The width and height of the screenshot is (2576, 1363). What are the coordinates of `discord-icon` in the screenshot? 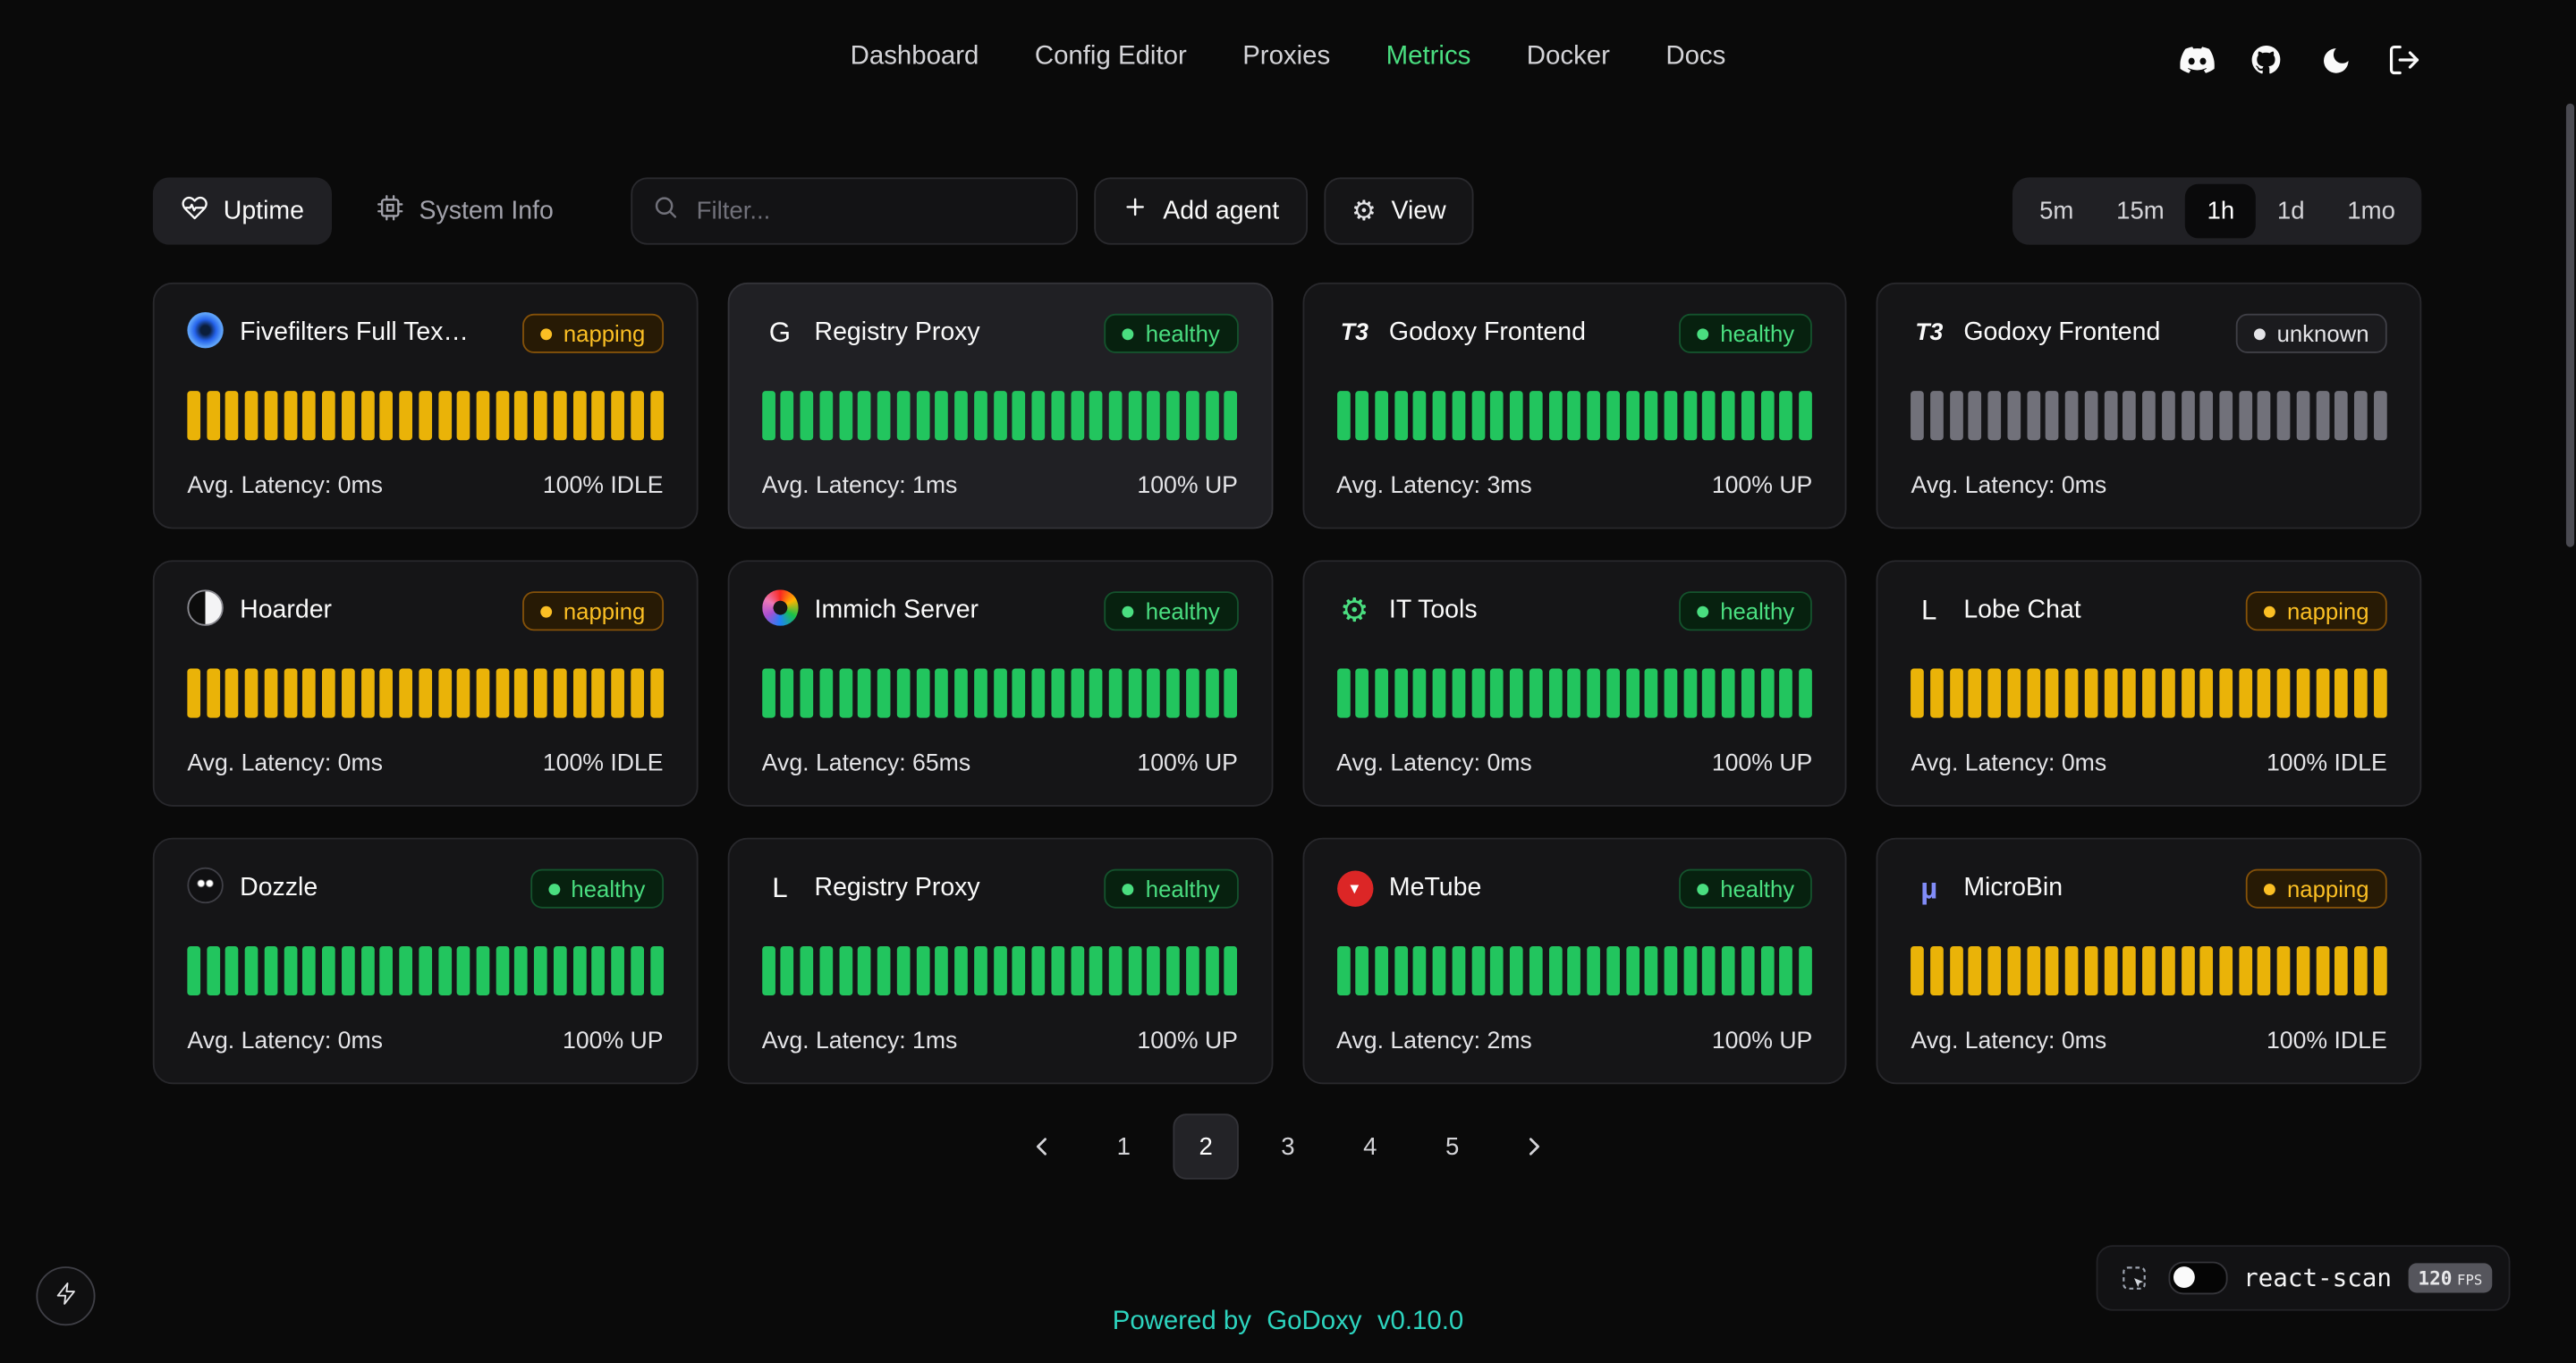 It's located at (2197, 60).